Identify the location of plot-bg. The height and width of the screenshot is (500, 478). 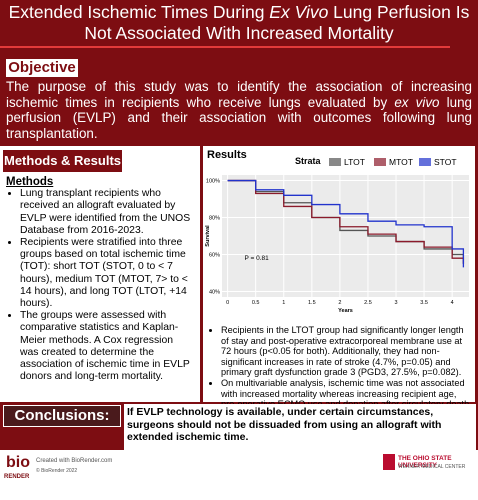
(345, 236).